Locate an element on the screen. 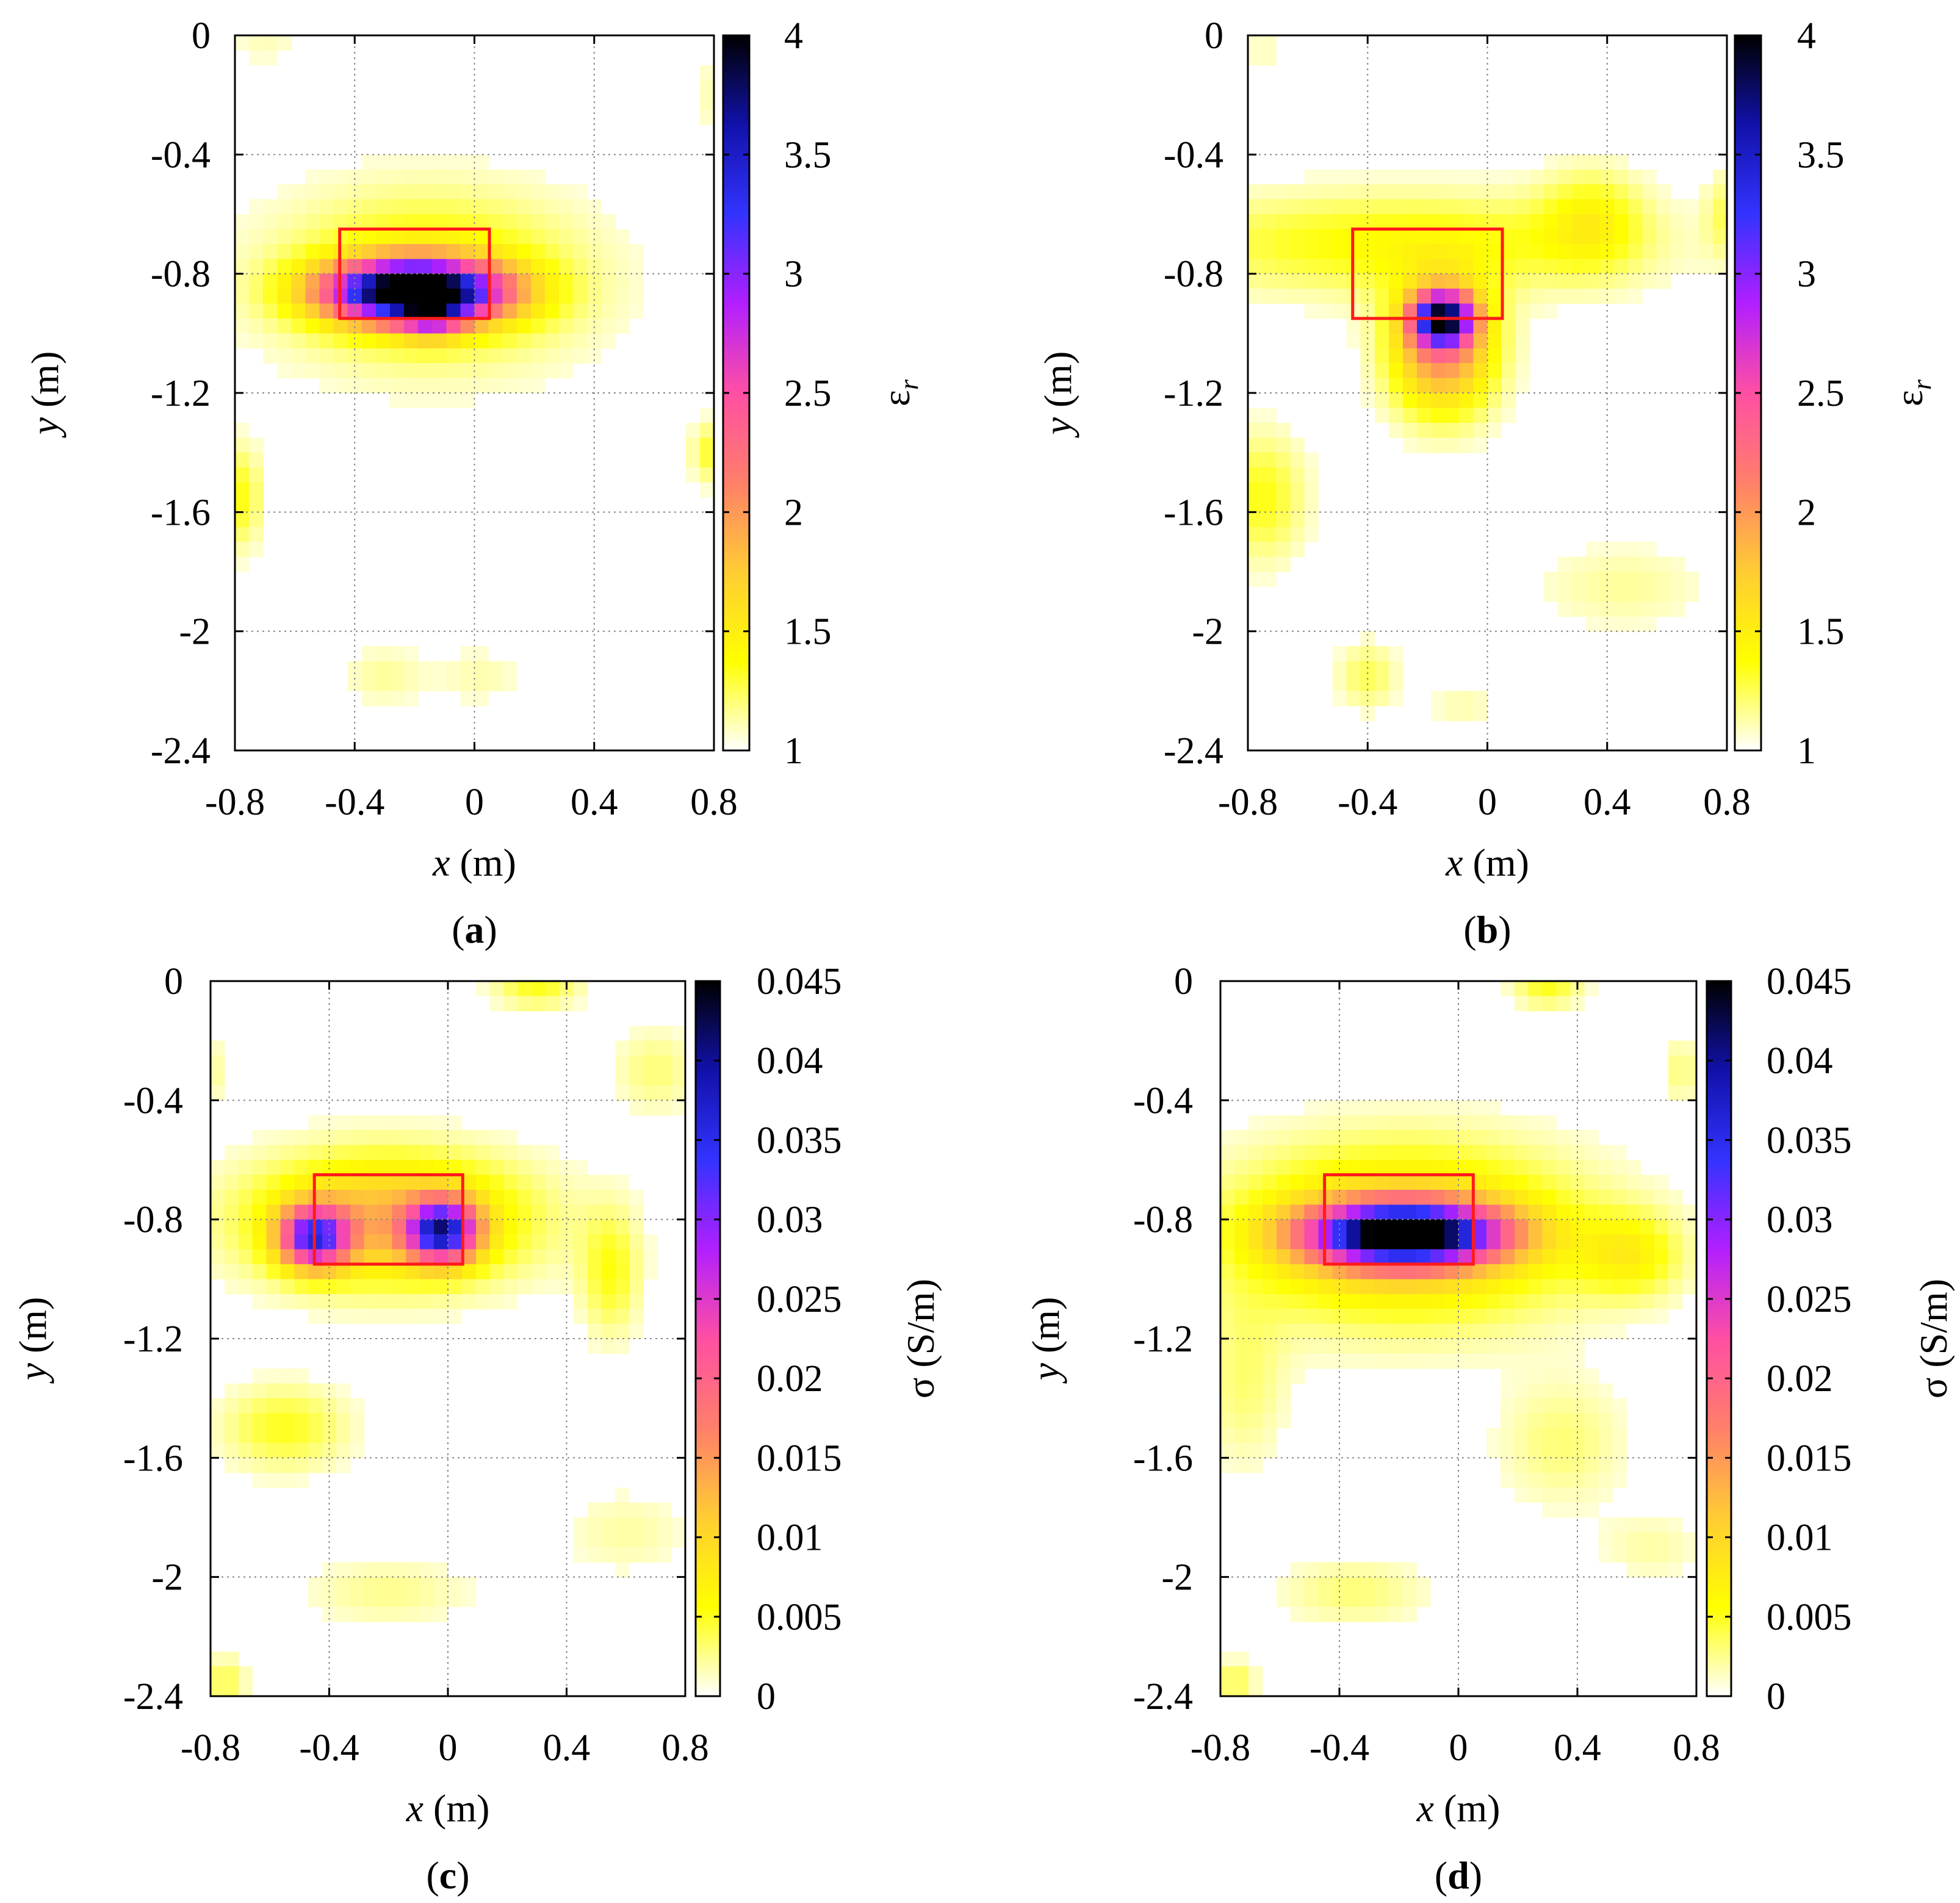  x-tick-label: -0.8 is located at coordinates (210, 1748).